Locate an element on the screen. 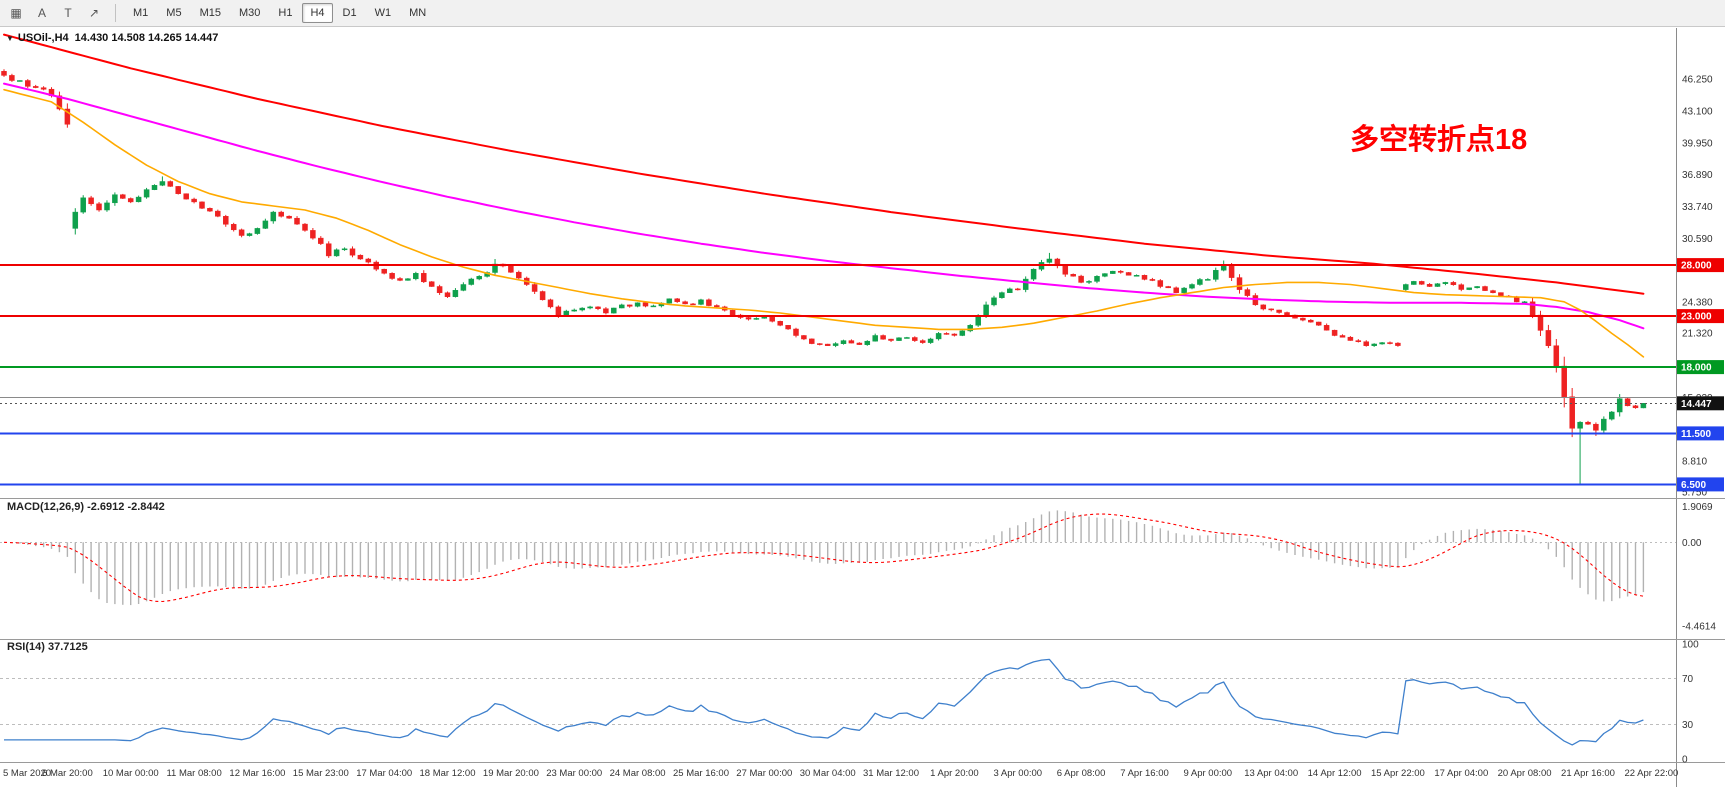 The height and width of the screenshot is (787, 1725). rsi-indicator-label: RSI(14) 37.7125 is located at coordinates (47, 647).